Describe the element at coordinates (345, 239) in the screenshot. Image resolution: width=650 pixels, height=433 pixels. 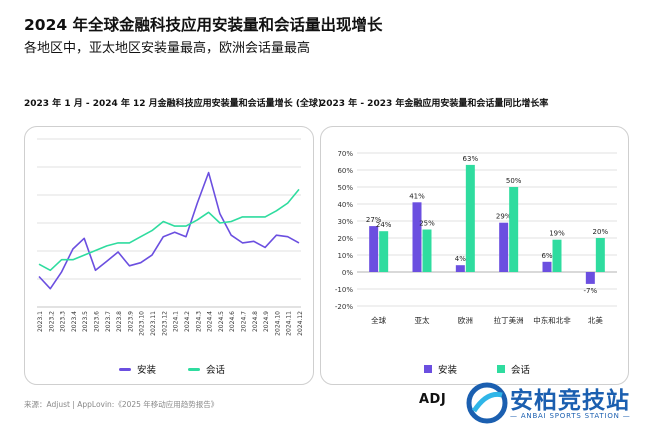
I see `y-tick-label: 20%` at that location.